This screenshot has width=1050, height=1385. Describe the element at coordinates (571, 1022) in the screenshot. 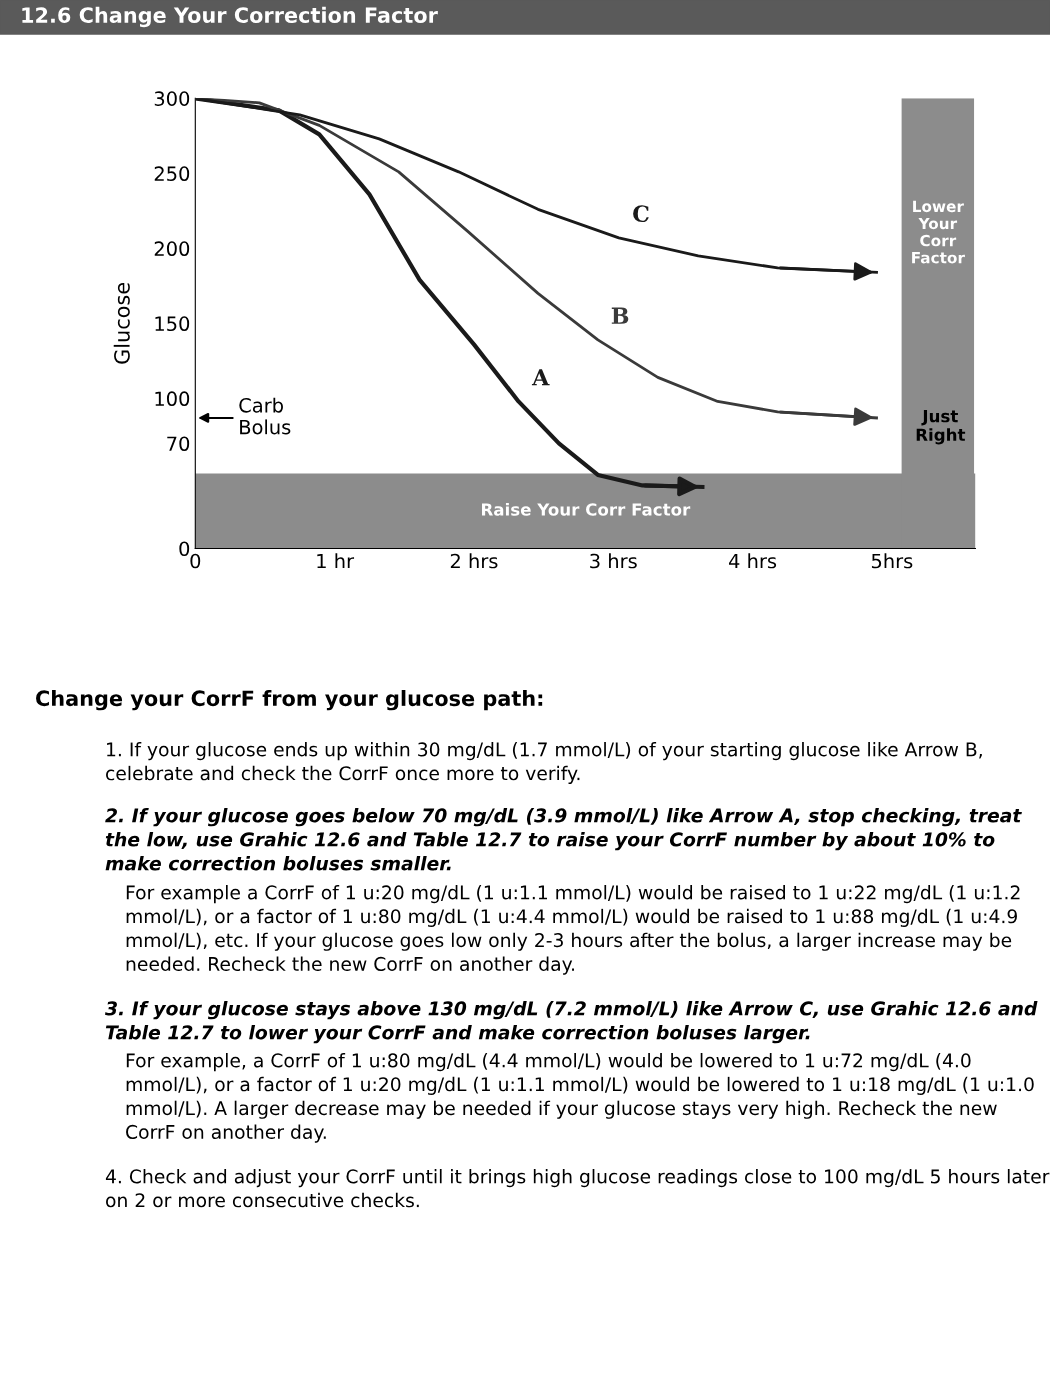

I see `text: 3. If your glucose stays above 130 mg/dL (7.2 mmol/L) like Arrow C, use Grahic 12.6 and Table 12.7 to lower your CorrF and make correction boluses larger.` at that location.